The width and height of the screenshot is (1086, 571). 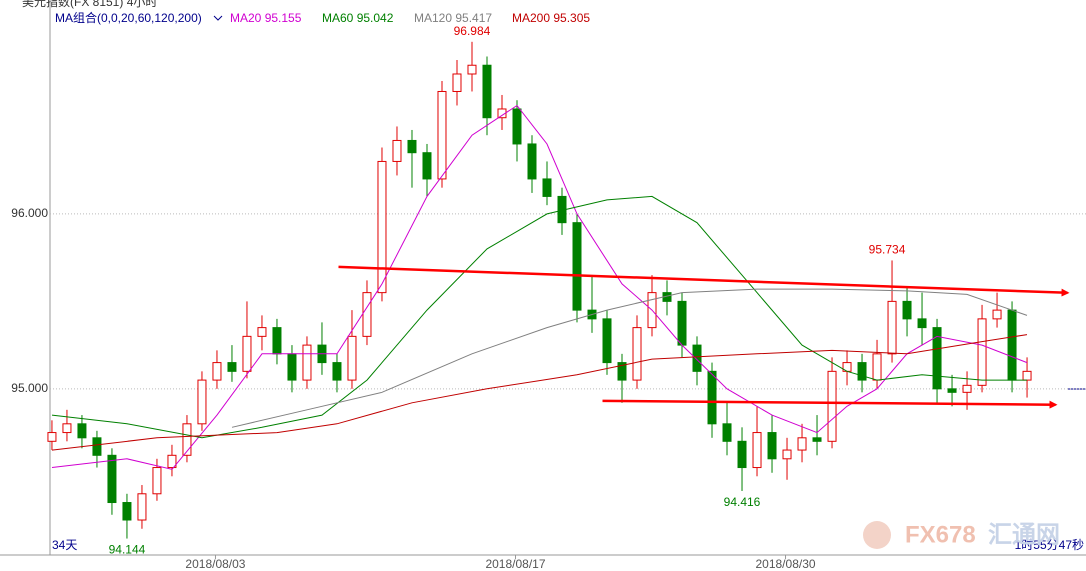 I want to click on watermark-cn: 汇通网, so click(x=1024, y=534).